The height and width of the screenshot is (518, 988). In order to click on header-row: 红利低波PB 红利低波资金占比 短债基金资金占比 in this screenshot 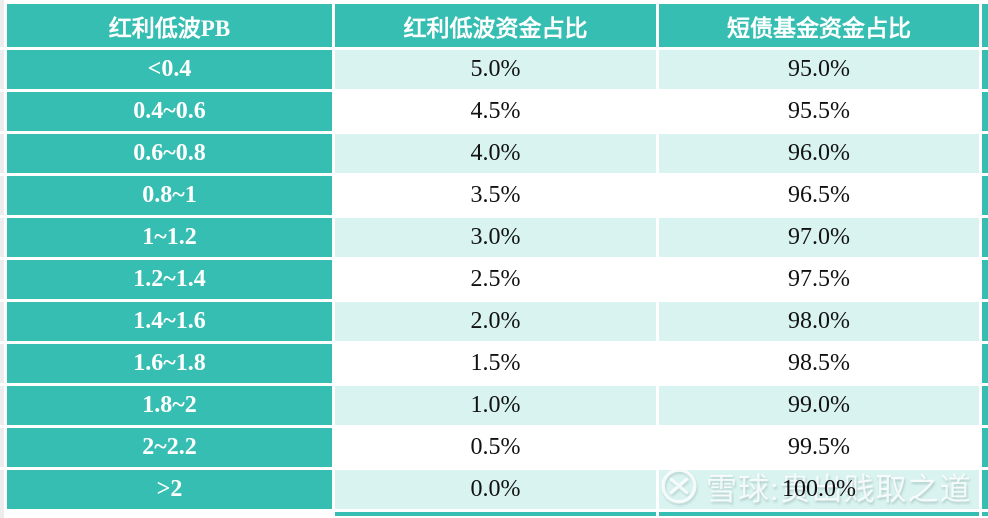, I will do `click(494, 25)`.